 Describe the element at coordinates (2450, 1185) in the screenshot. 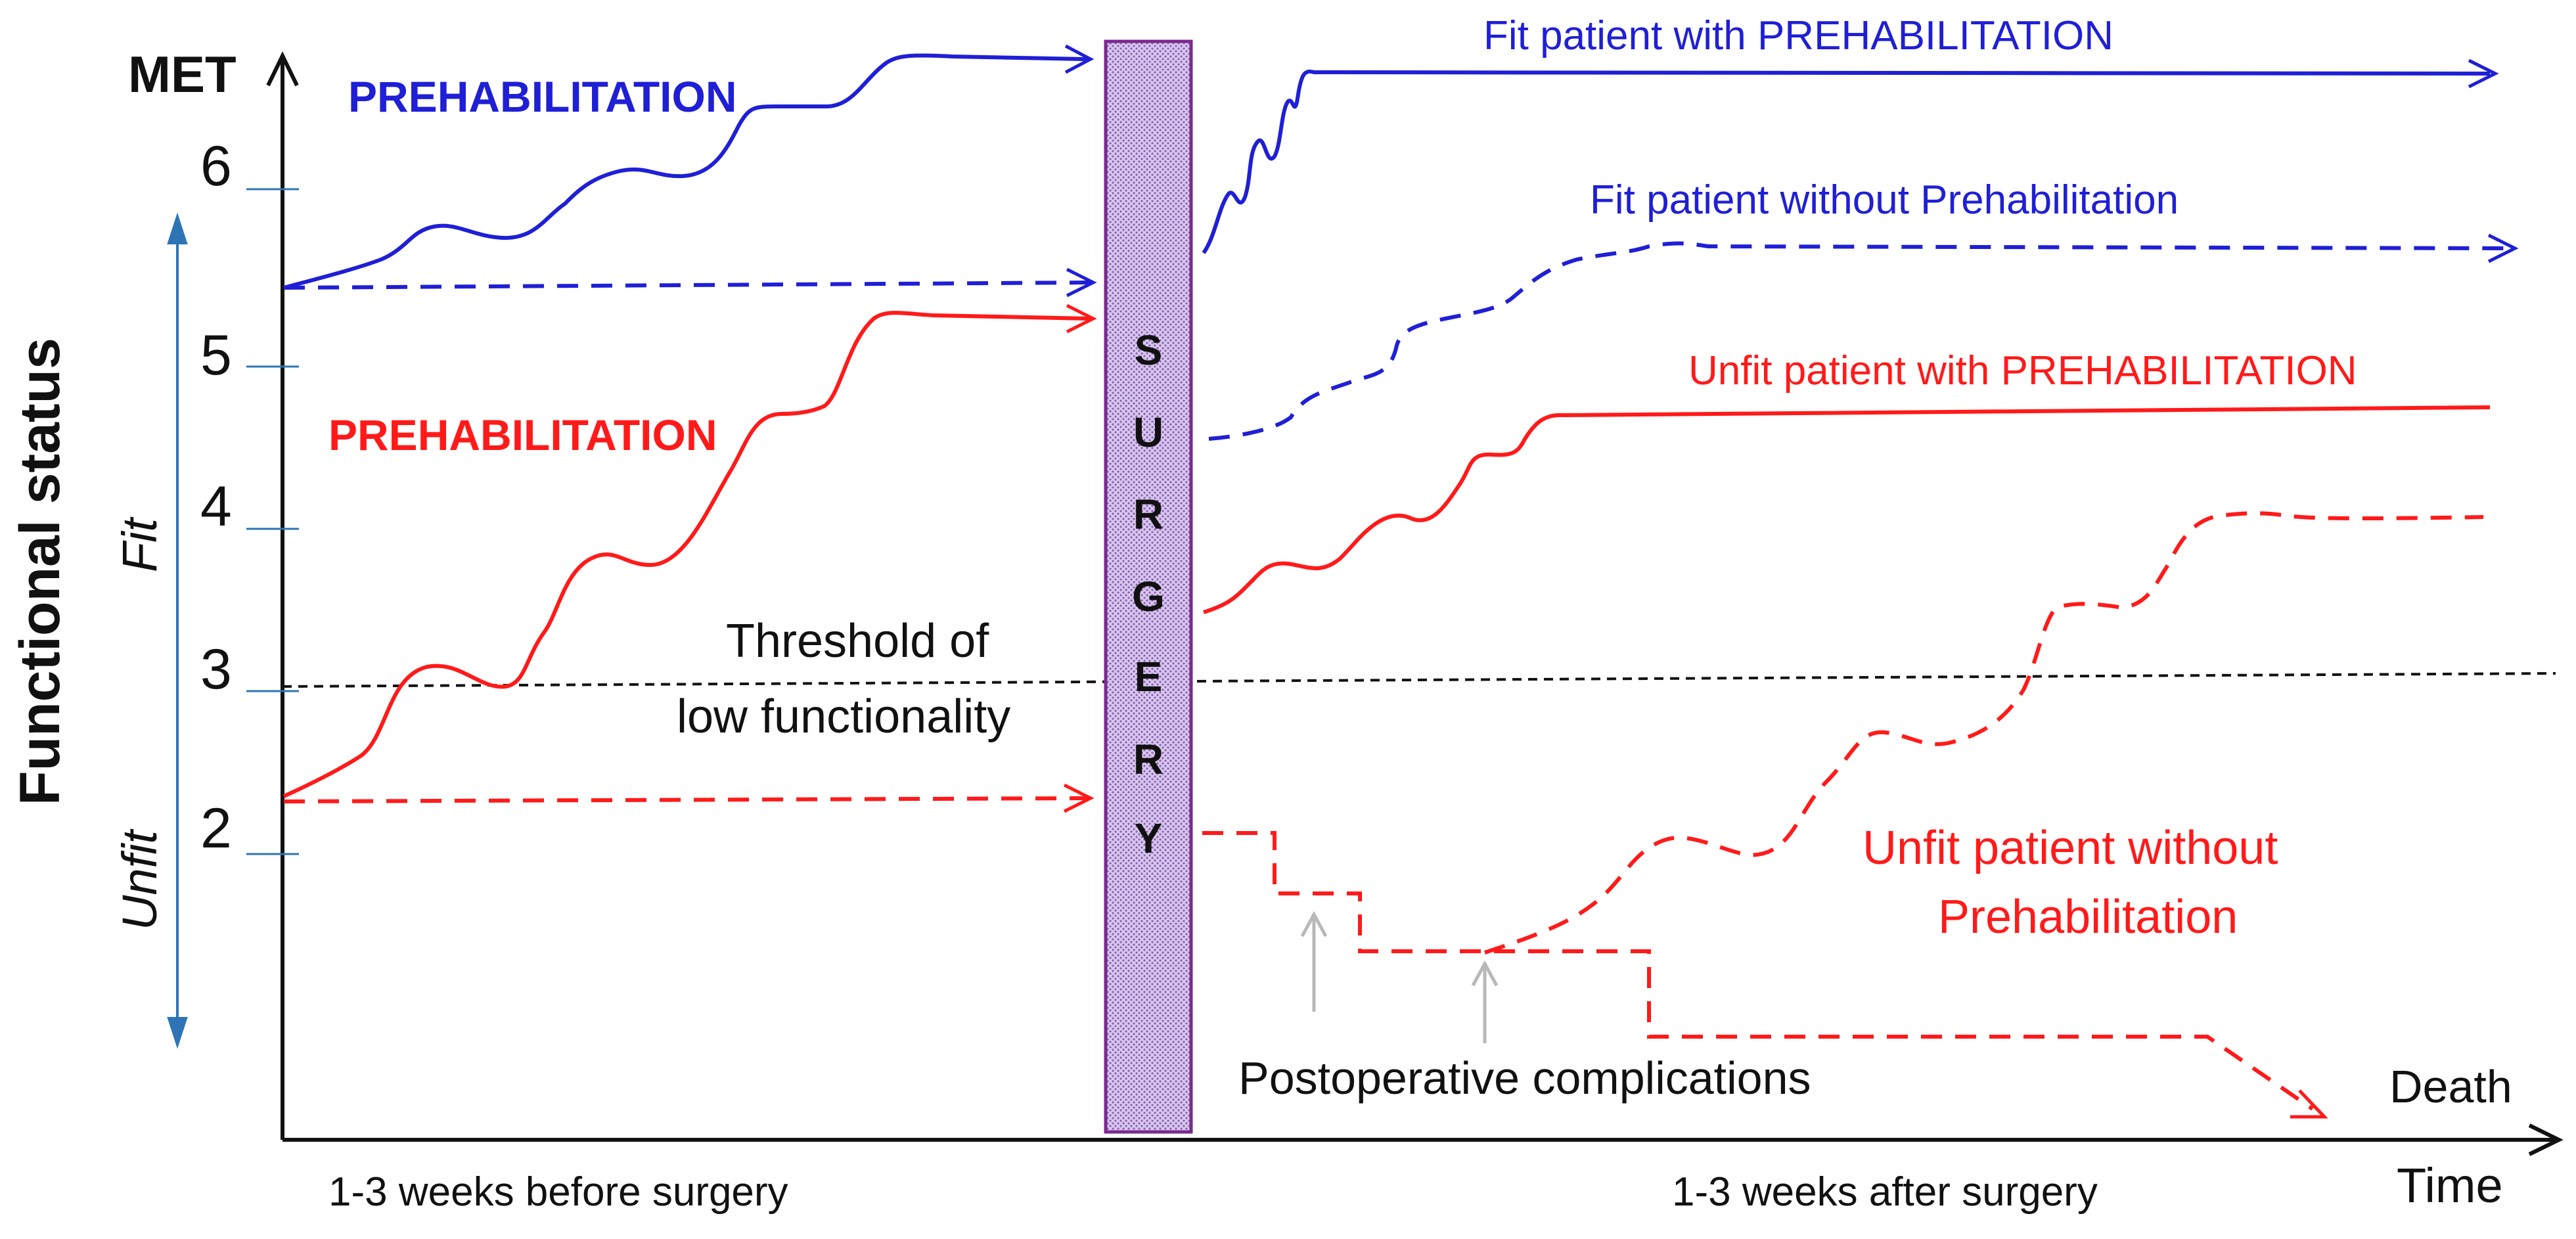

I see `x-axis-title: Time` at that location.